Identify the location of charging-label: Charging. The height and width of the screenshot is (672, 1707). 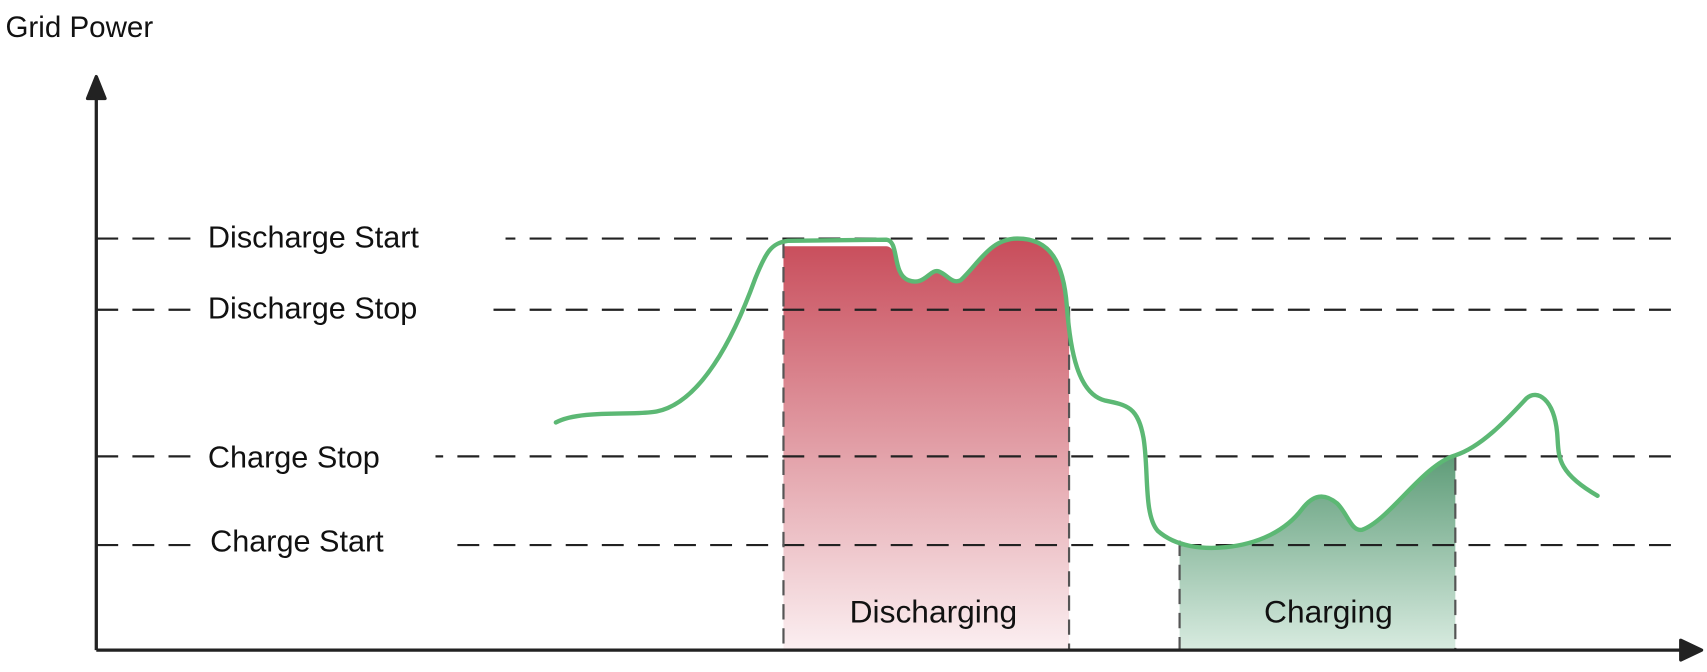
(1328, 612).